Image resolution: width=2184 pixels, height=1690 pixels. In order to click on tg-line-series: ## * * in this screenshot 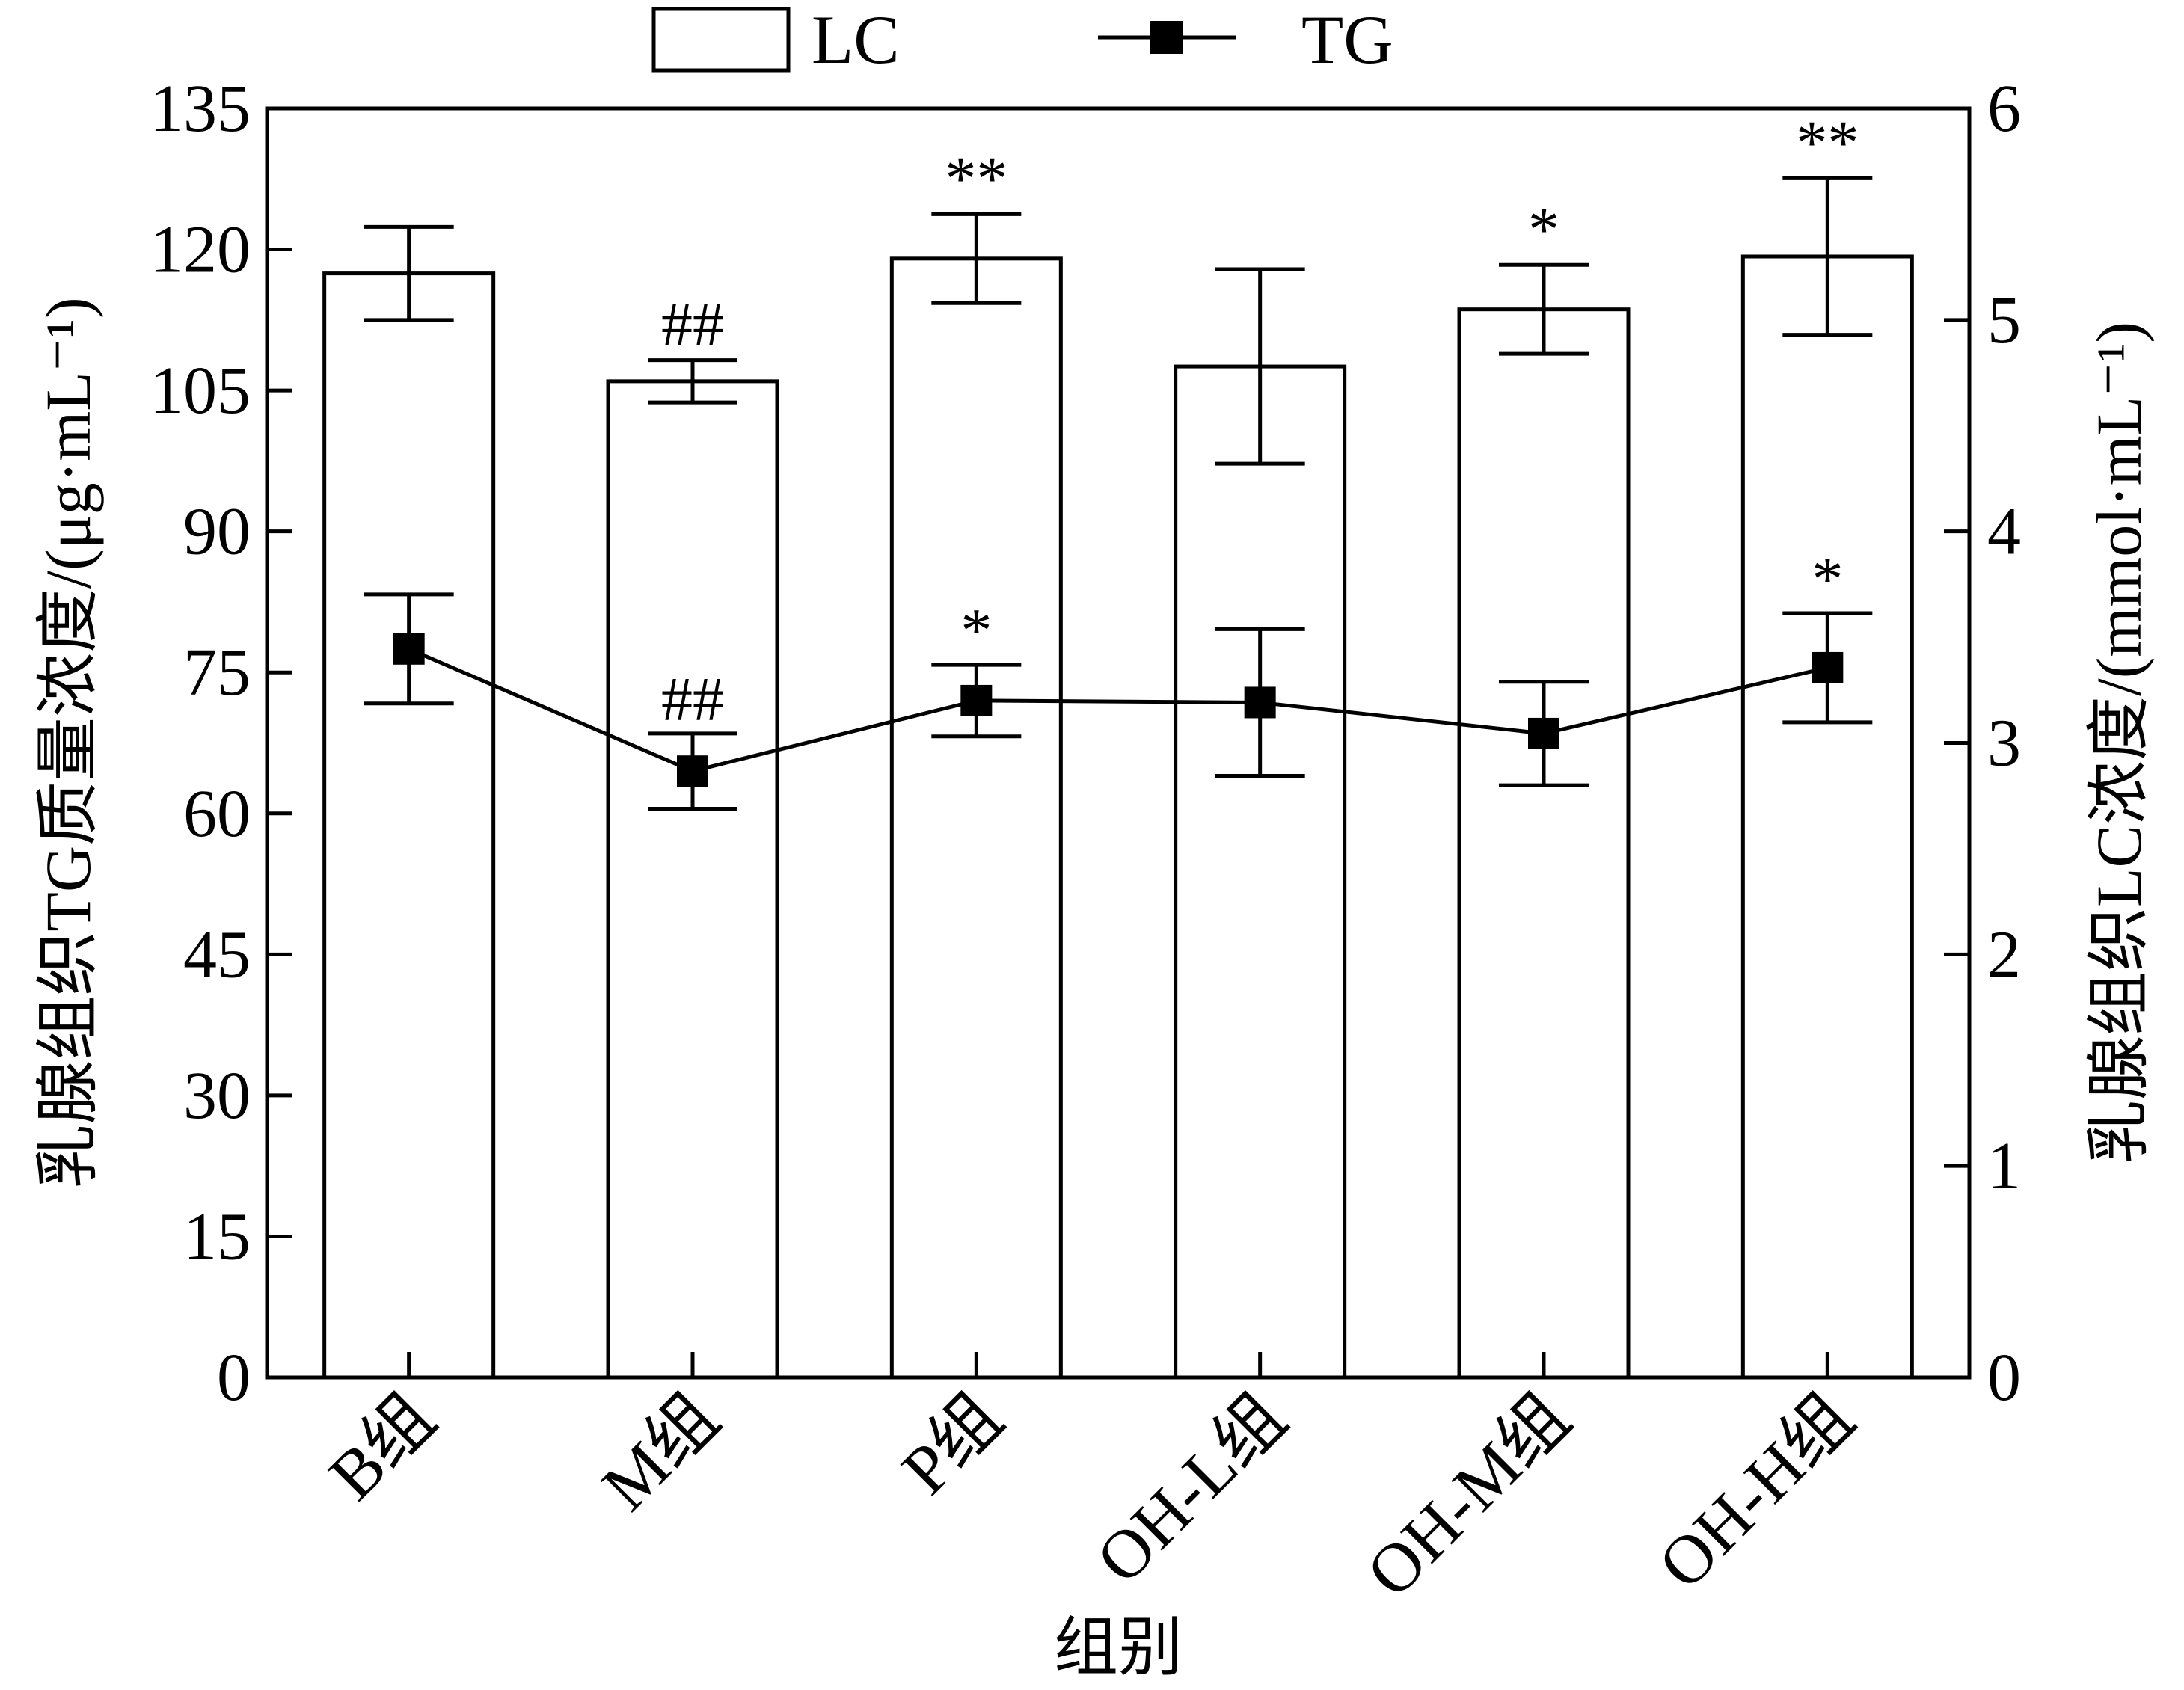, I will do `click(1118, 677)`.